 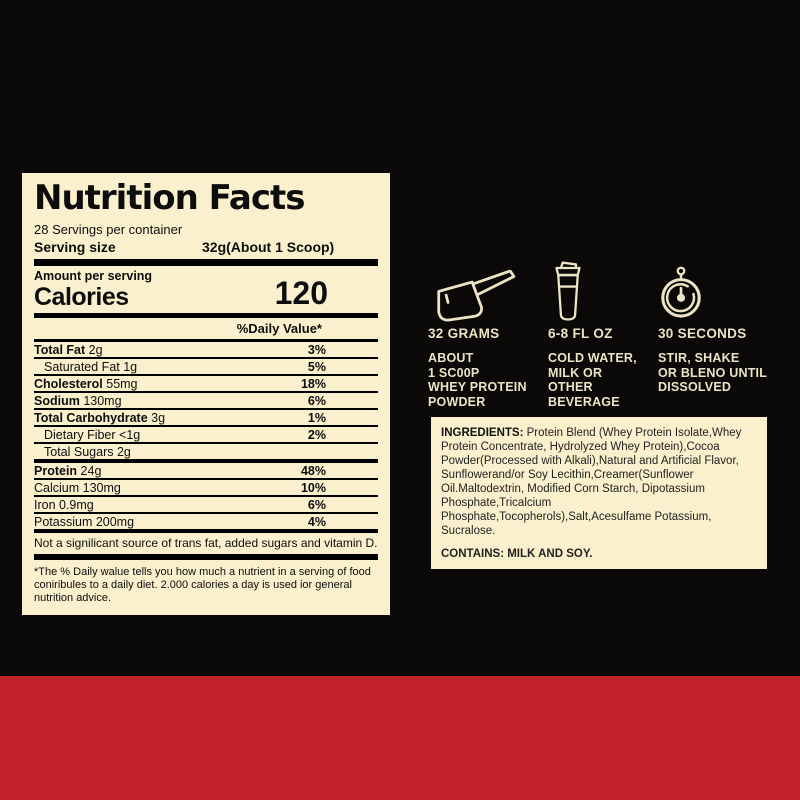 I want to click on calories-label: Calories, so click(x=81, y=297).